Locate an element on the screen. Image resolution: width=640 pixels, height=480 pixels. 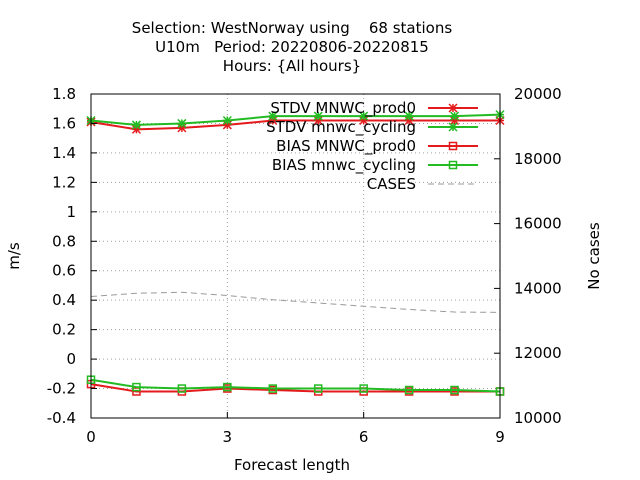
x-tick-label: 9 is located at coordinates (500, 437).